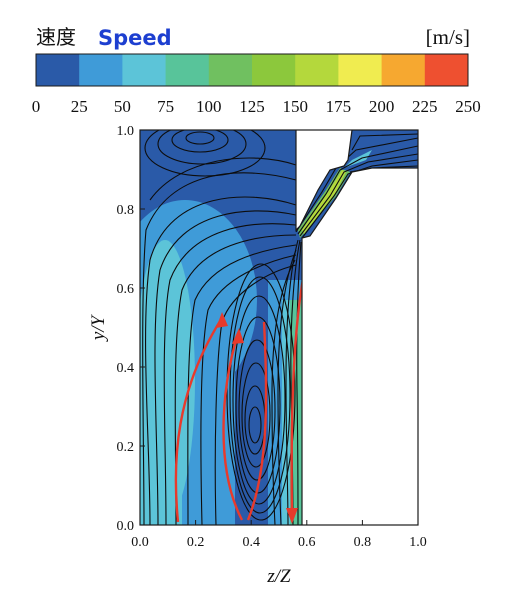 This screenshot has height=604, width=520. I want to click on colorbar-frame, so click(252, 70).